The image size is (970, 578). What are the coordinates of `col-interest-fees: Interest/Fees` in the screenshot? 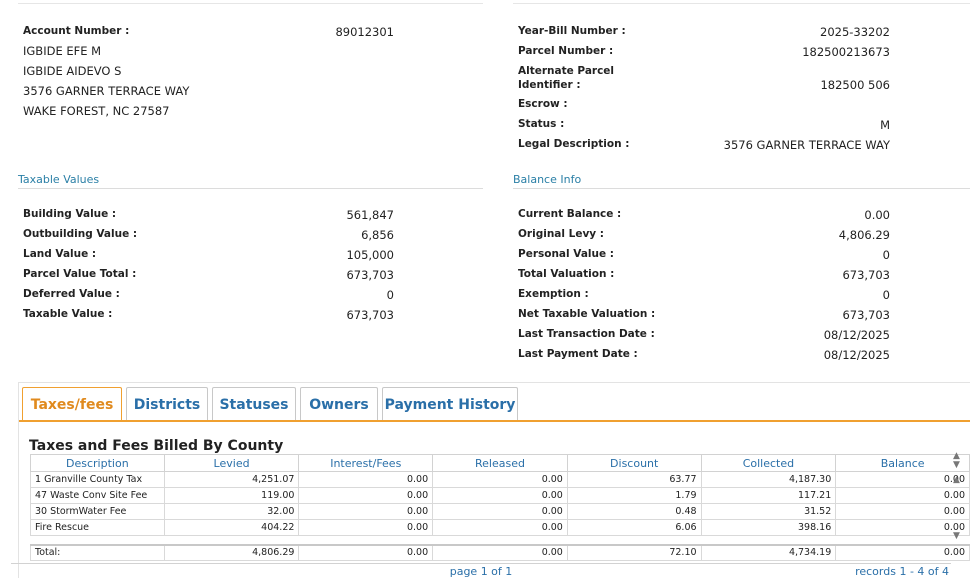 It's located at (366, 463).